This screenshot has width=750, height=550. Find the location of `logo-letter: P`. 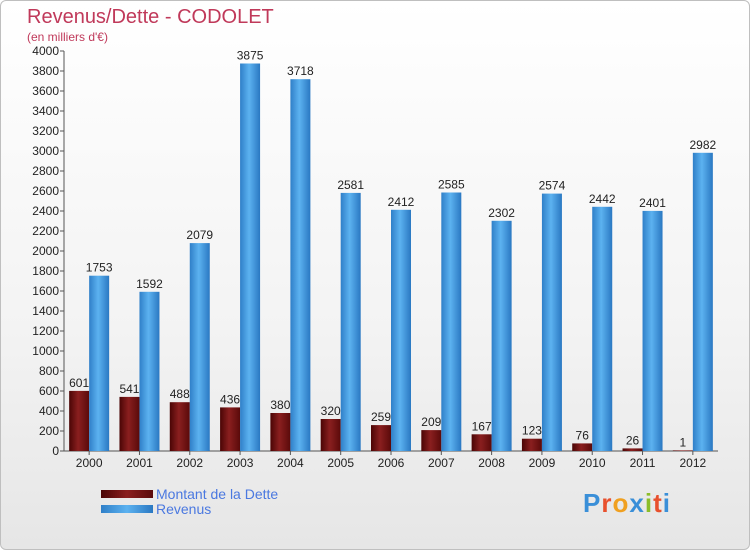

logo-letter: P is located at coordinates (592, 503).